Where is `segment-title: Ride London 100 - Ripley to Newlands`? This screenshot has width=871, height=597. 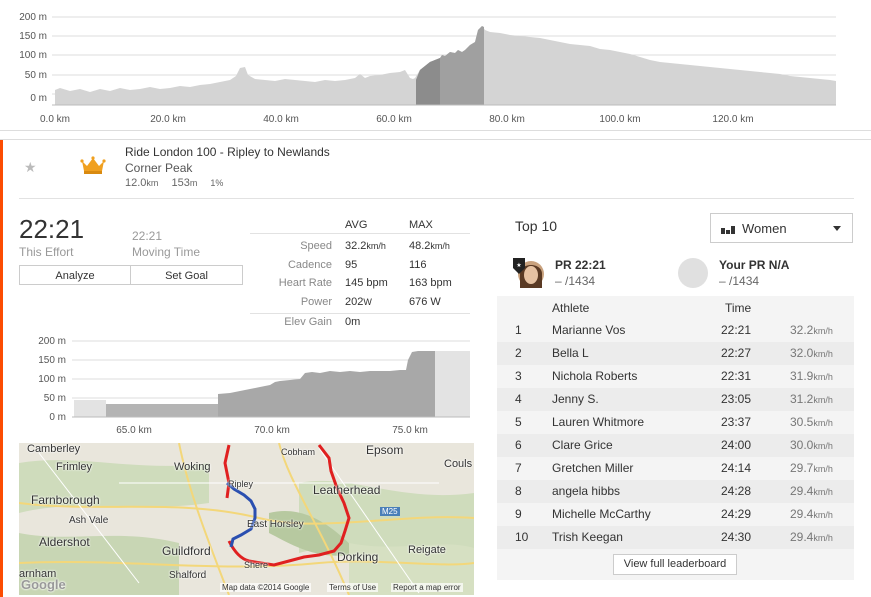
segment-title: Ride London 100 - Ripley to Newlands is located at coordinates (227, 152).